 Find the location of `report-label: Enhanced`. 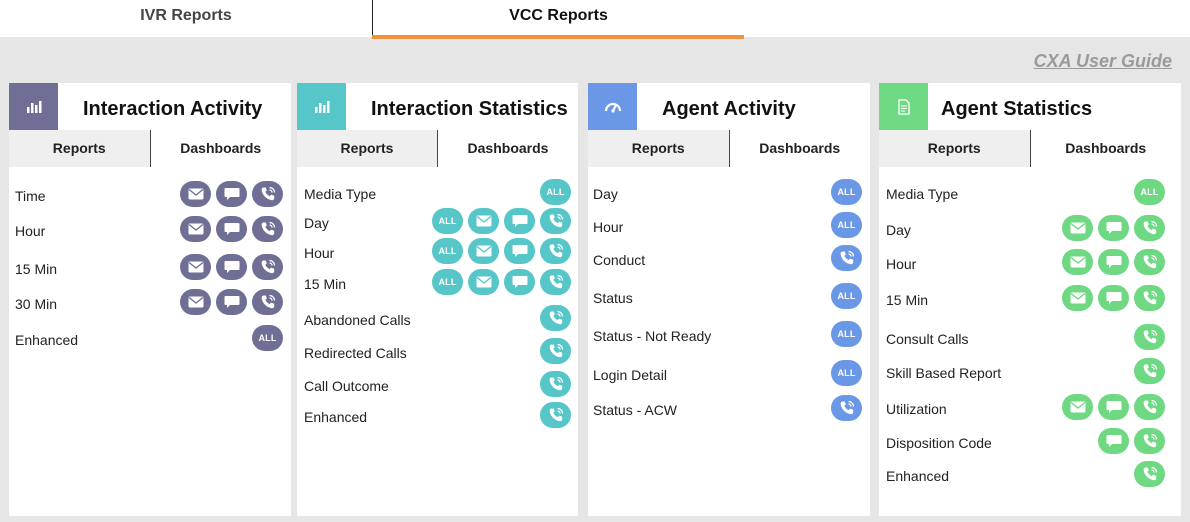

report-label: Enhanced is located at coordinates (47, 340).